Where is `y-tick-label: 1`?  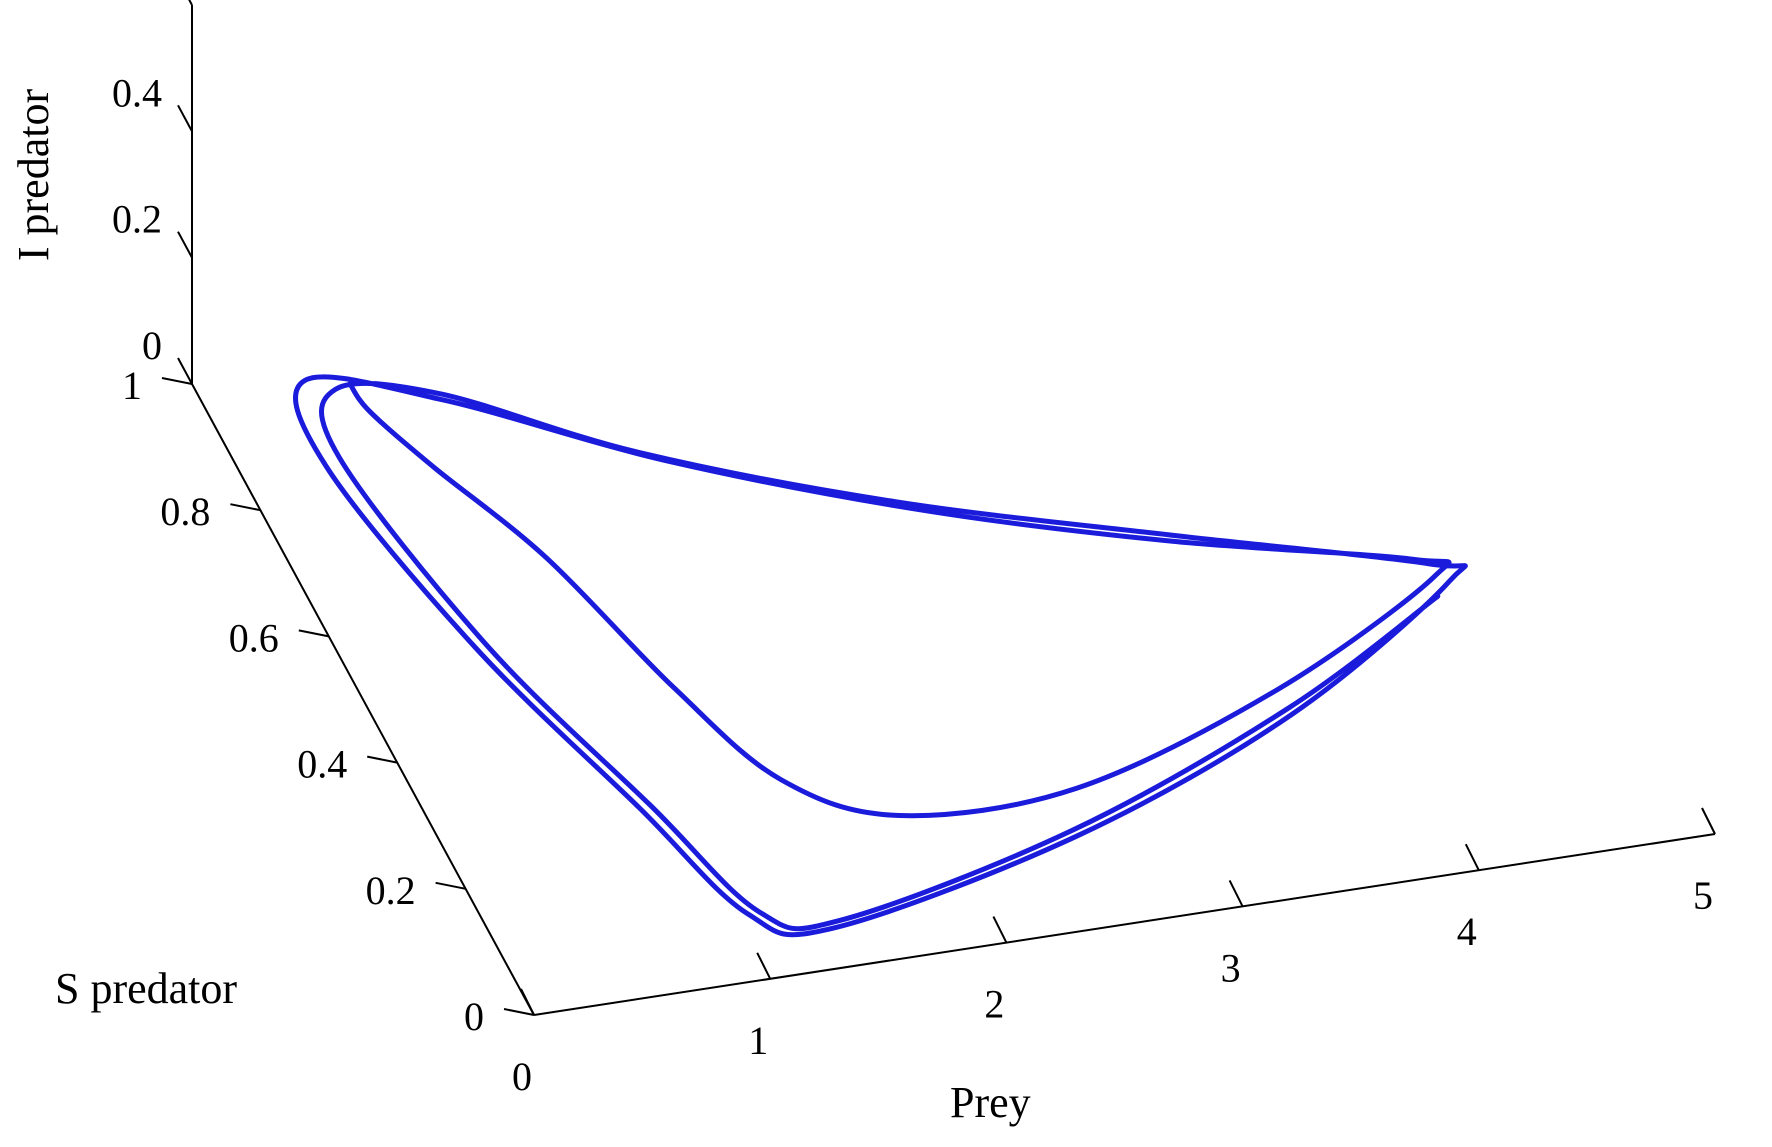
y-tick-label: 1 is located at coordinates (132, 385).